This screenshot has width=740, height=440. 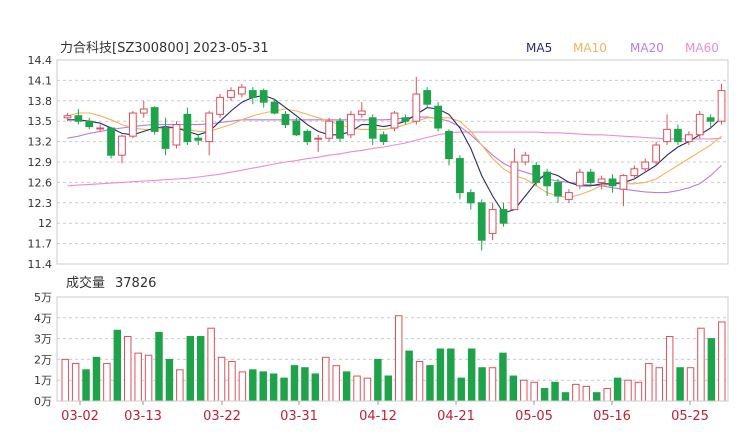 I want to click on x-tick-label: 05-16, so click(x=612, y=416).